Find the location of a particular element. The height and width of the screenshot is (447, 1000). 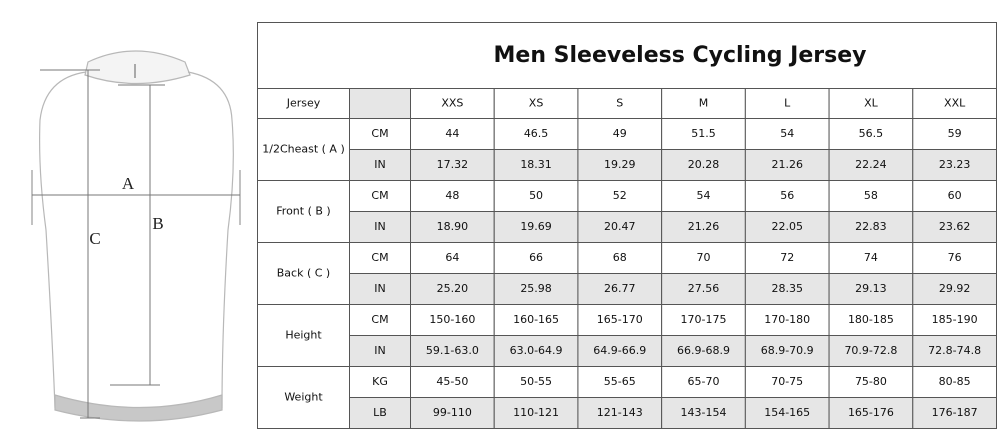

value-text: 154-165 is located at coordinates (787, 412).